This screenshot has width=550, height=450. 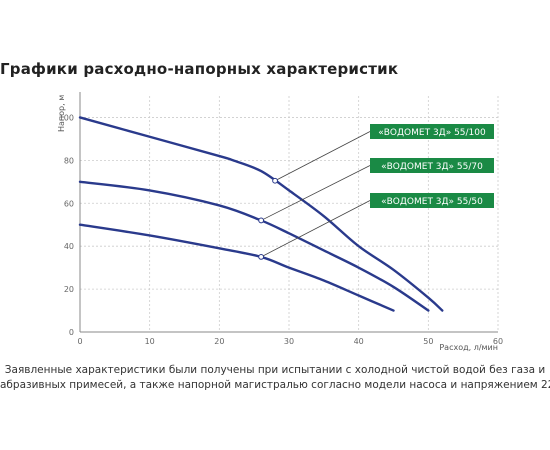 What do you see at coordinates (71, 332) in the screenshot?
I see `y-tick-label: 0` at bounding box center [71, 332].